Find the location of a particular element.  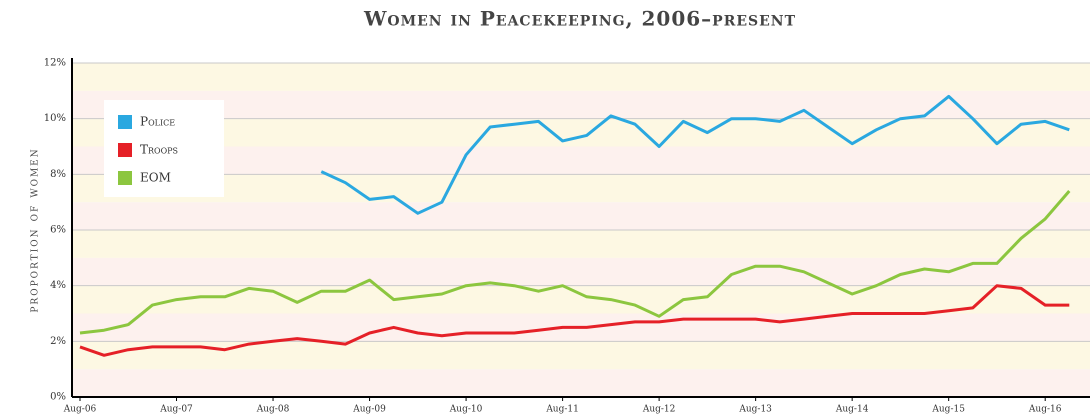

x-tick-label: Aug-16 is located at coordinates (1045, 410).